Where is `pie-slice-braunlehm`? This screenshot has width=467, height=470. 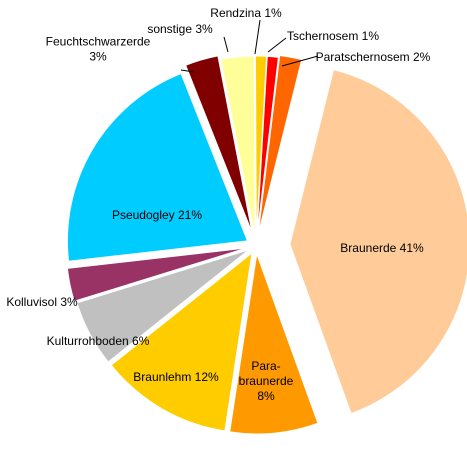 pie-slice-braunlehm is located at coordinates (181, 341).